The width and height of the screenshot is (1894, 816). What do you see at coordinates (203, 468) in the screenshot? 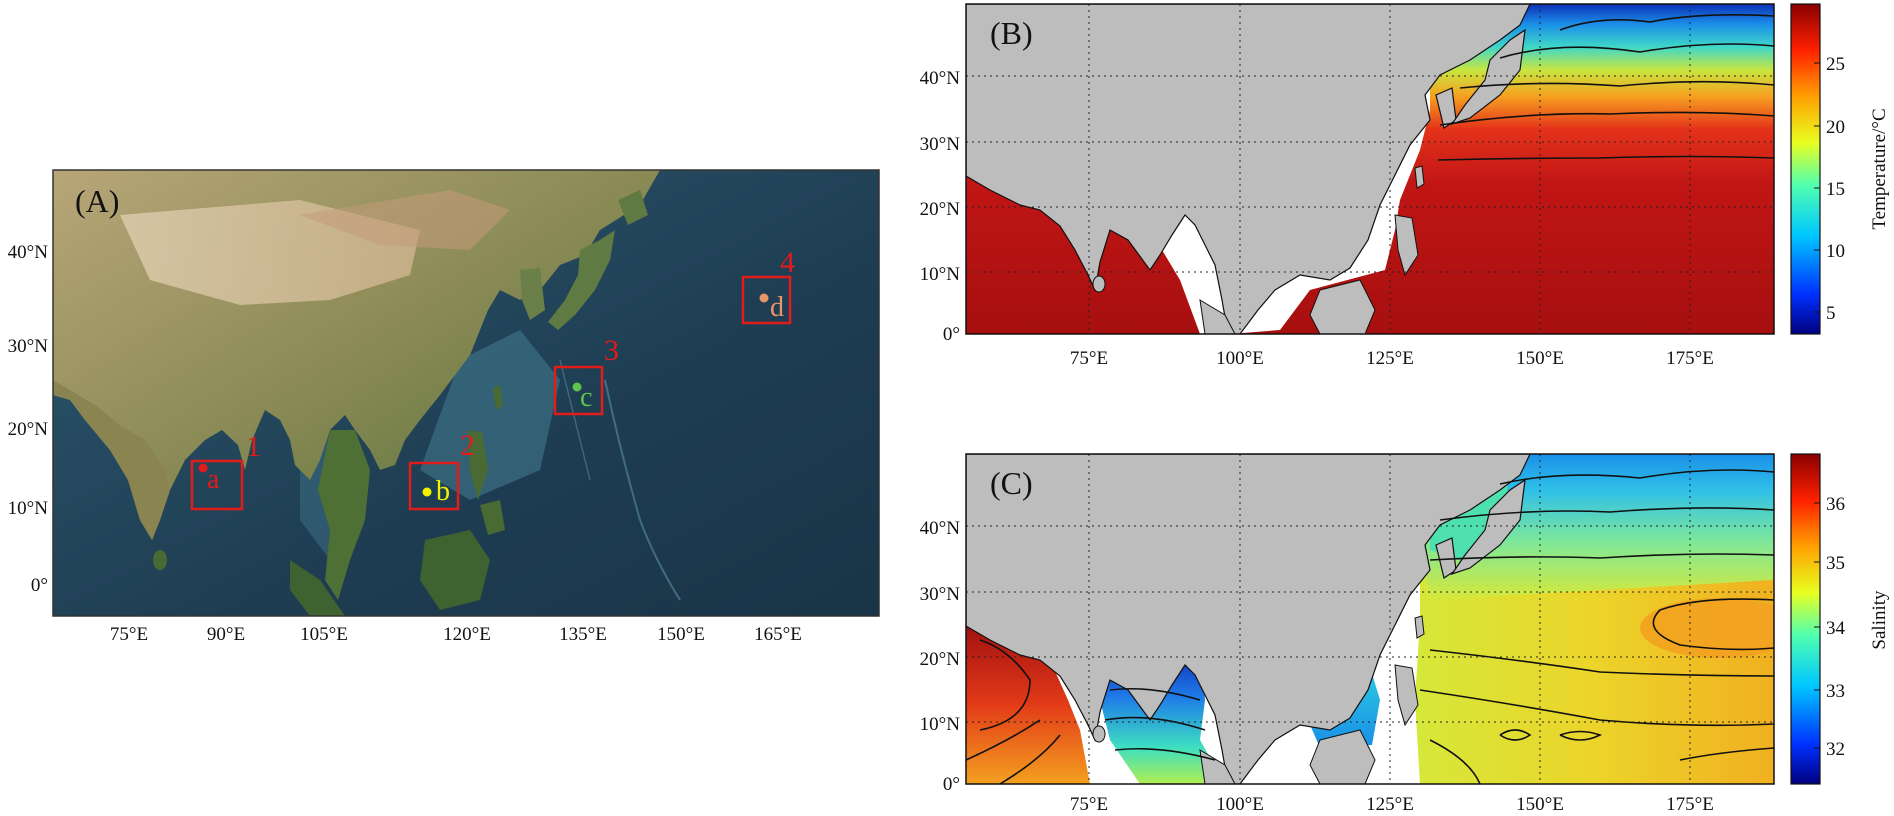
I see `site-point-a` at bounding box center [203, 468].